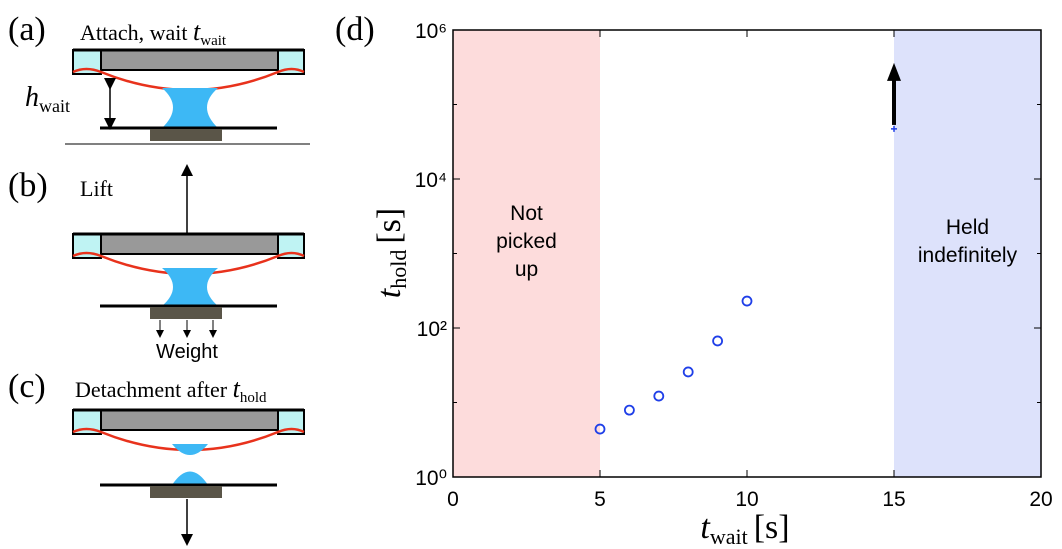 This screenshot has height=549, width=1062. What do you see at coordinates (893, 499) in the screenshot?
I see `x-tick-label: 15` at bounding box center [893, 499].